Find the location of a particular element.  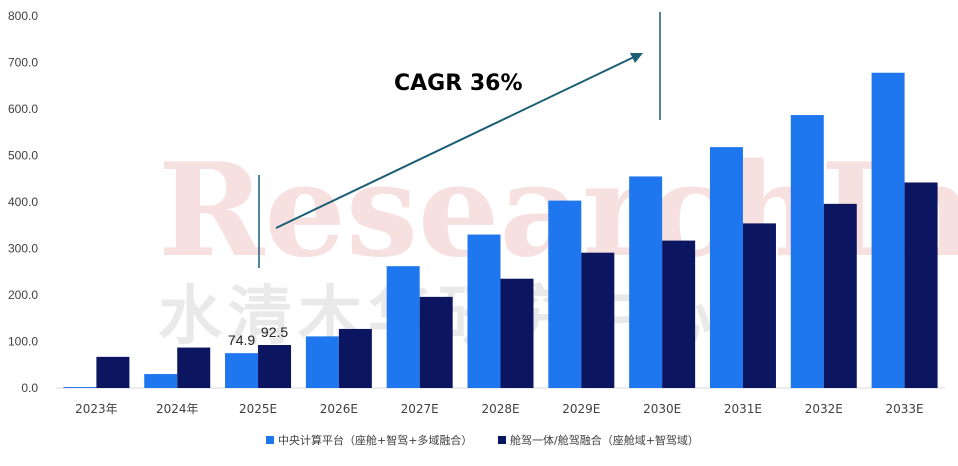

x-tick-label: 2030E is located at coordinates (662, 409).